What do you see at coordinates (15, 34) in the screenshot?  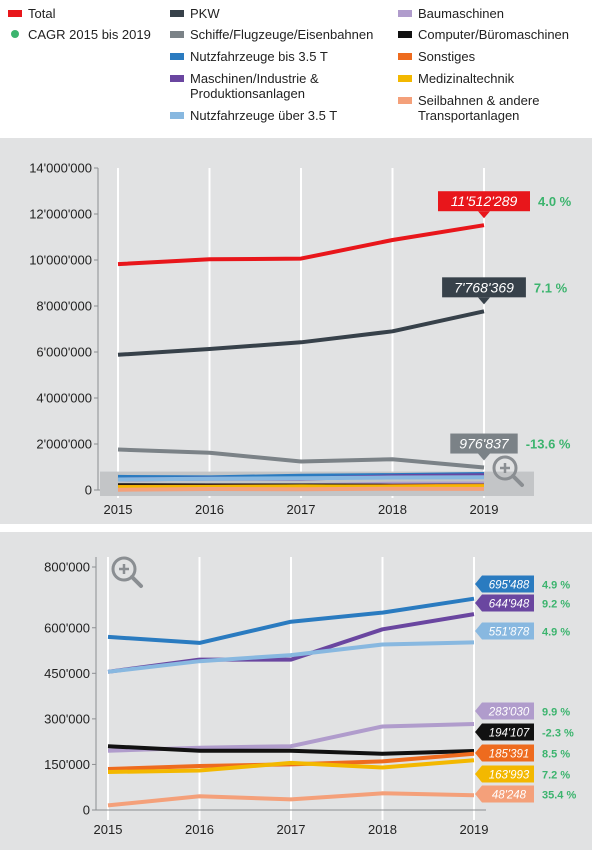 I see `legend-dot` at bounding box center [15, 34].